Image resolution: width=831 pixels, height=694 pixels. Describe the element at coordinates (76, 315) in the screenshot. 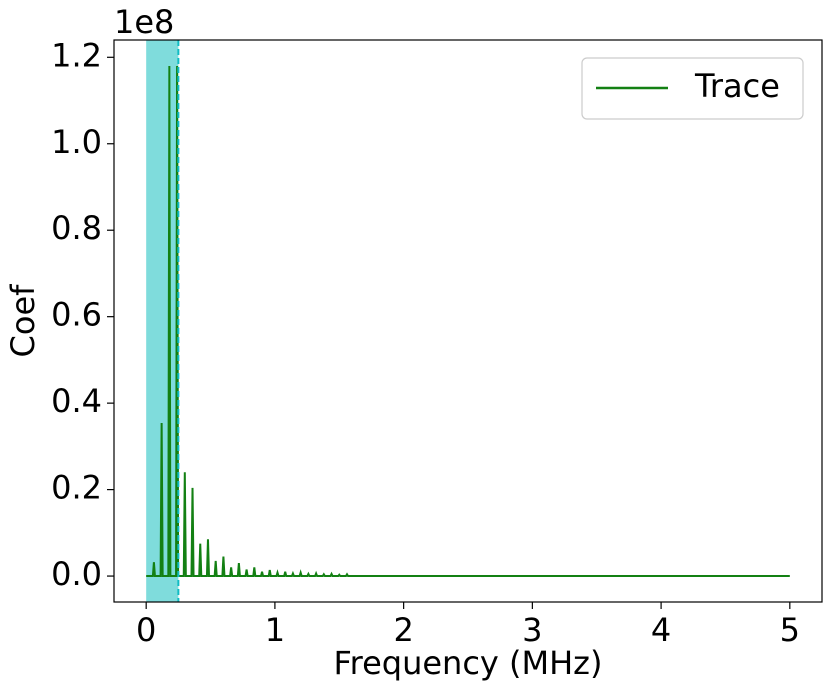

I see `y-tick-label: 0.6` at that location.